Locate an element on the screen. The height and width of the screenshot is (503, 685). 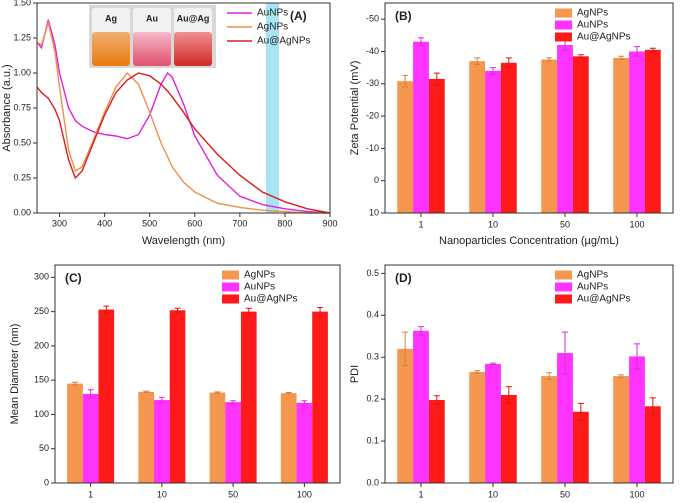
y-tick-label: 0.5 is located at coordinates (372, 273).